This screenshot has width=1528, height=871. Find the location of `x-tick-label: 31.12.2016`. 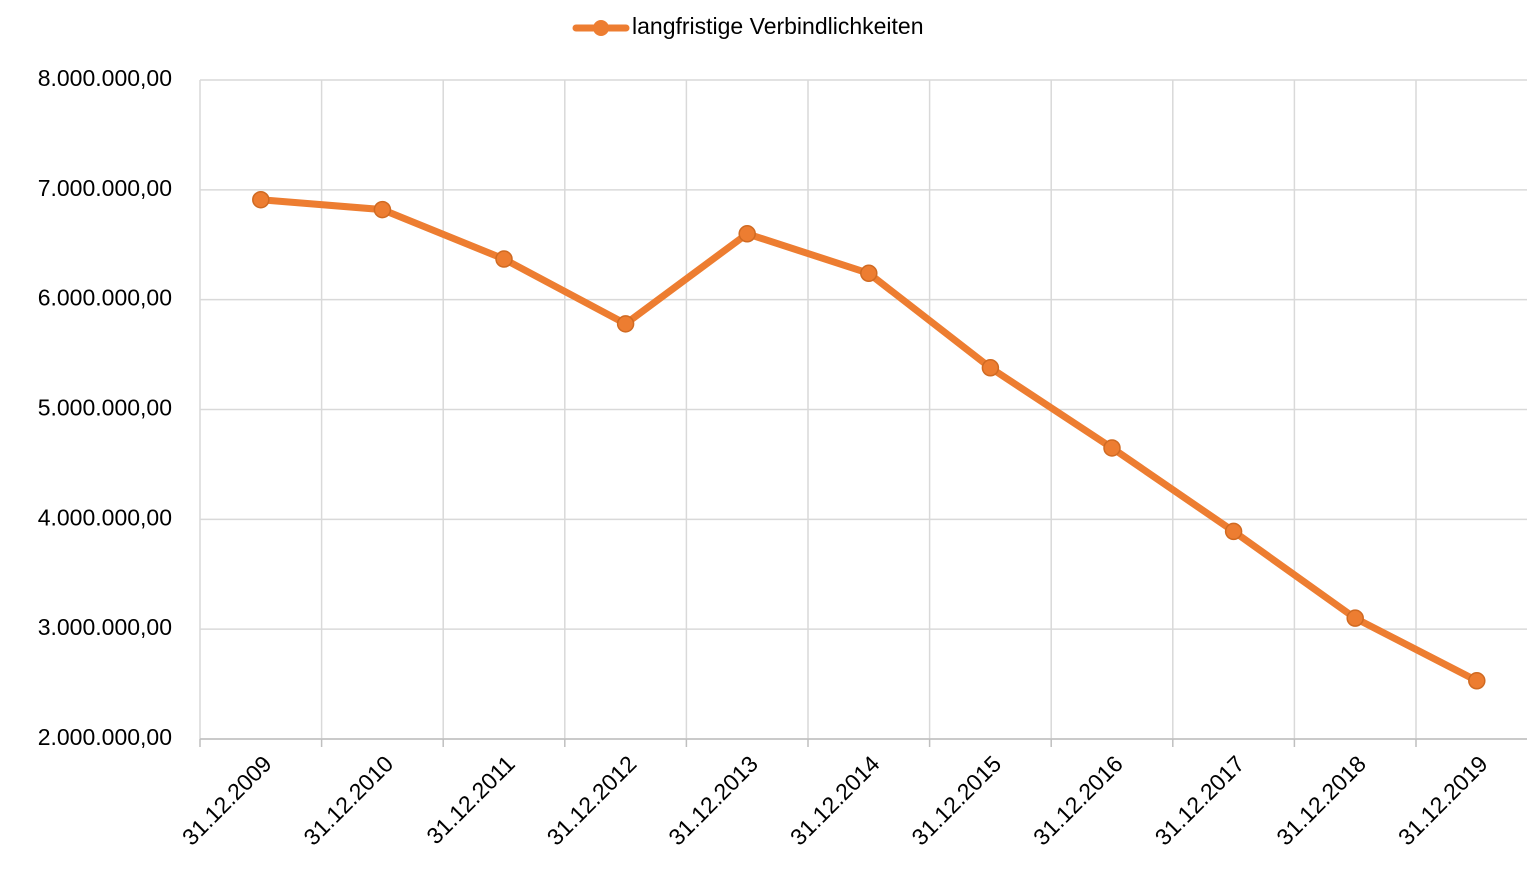

x-tick-label: 31.12.2016 is located at coordinates (1078, 800).